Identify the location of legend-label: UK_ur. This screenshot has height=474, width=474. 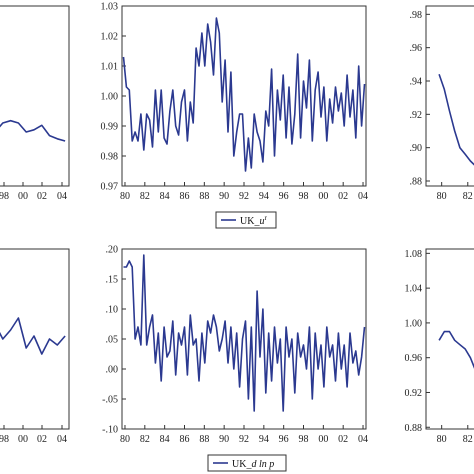
(253, 220).